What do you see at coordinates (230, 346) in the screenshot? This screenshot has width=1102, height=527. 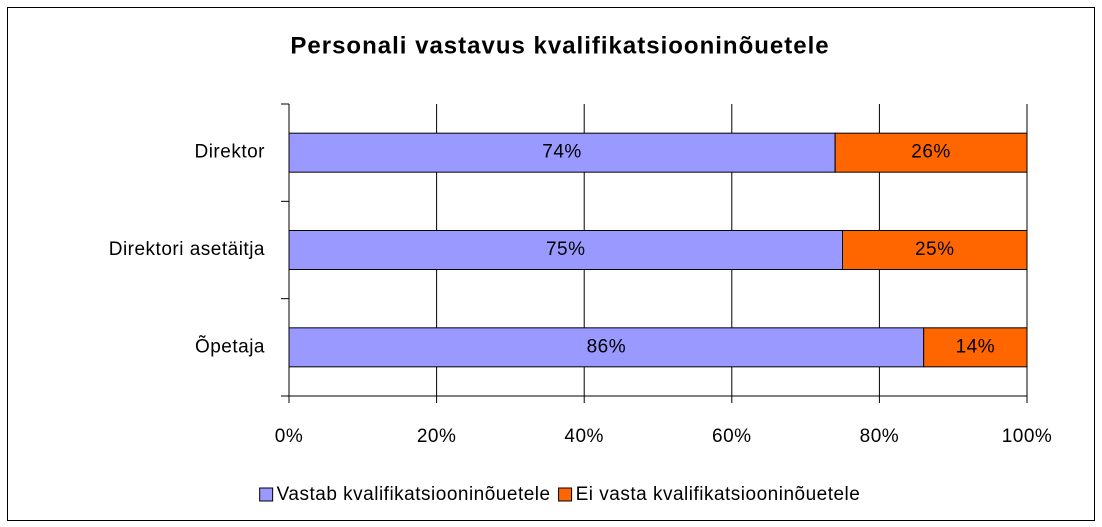 I see `y-tick-label: Õpetaja` at bounding box center [230, 346].